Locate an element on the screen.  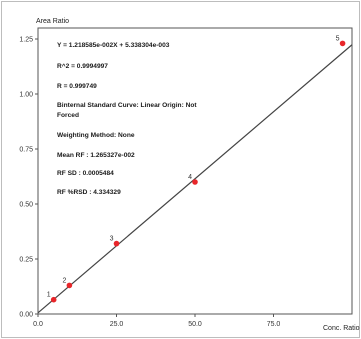
annotation-line: R = 0.999749 is located at coordinates (77, 86).